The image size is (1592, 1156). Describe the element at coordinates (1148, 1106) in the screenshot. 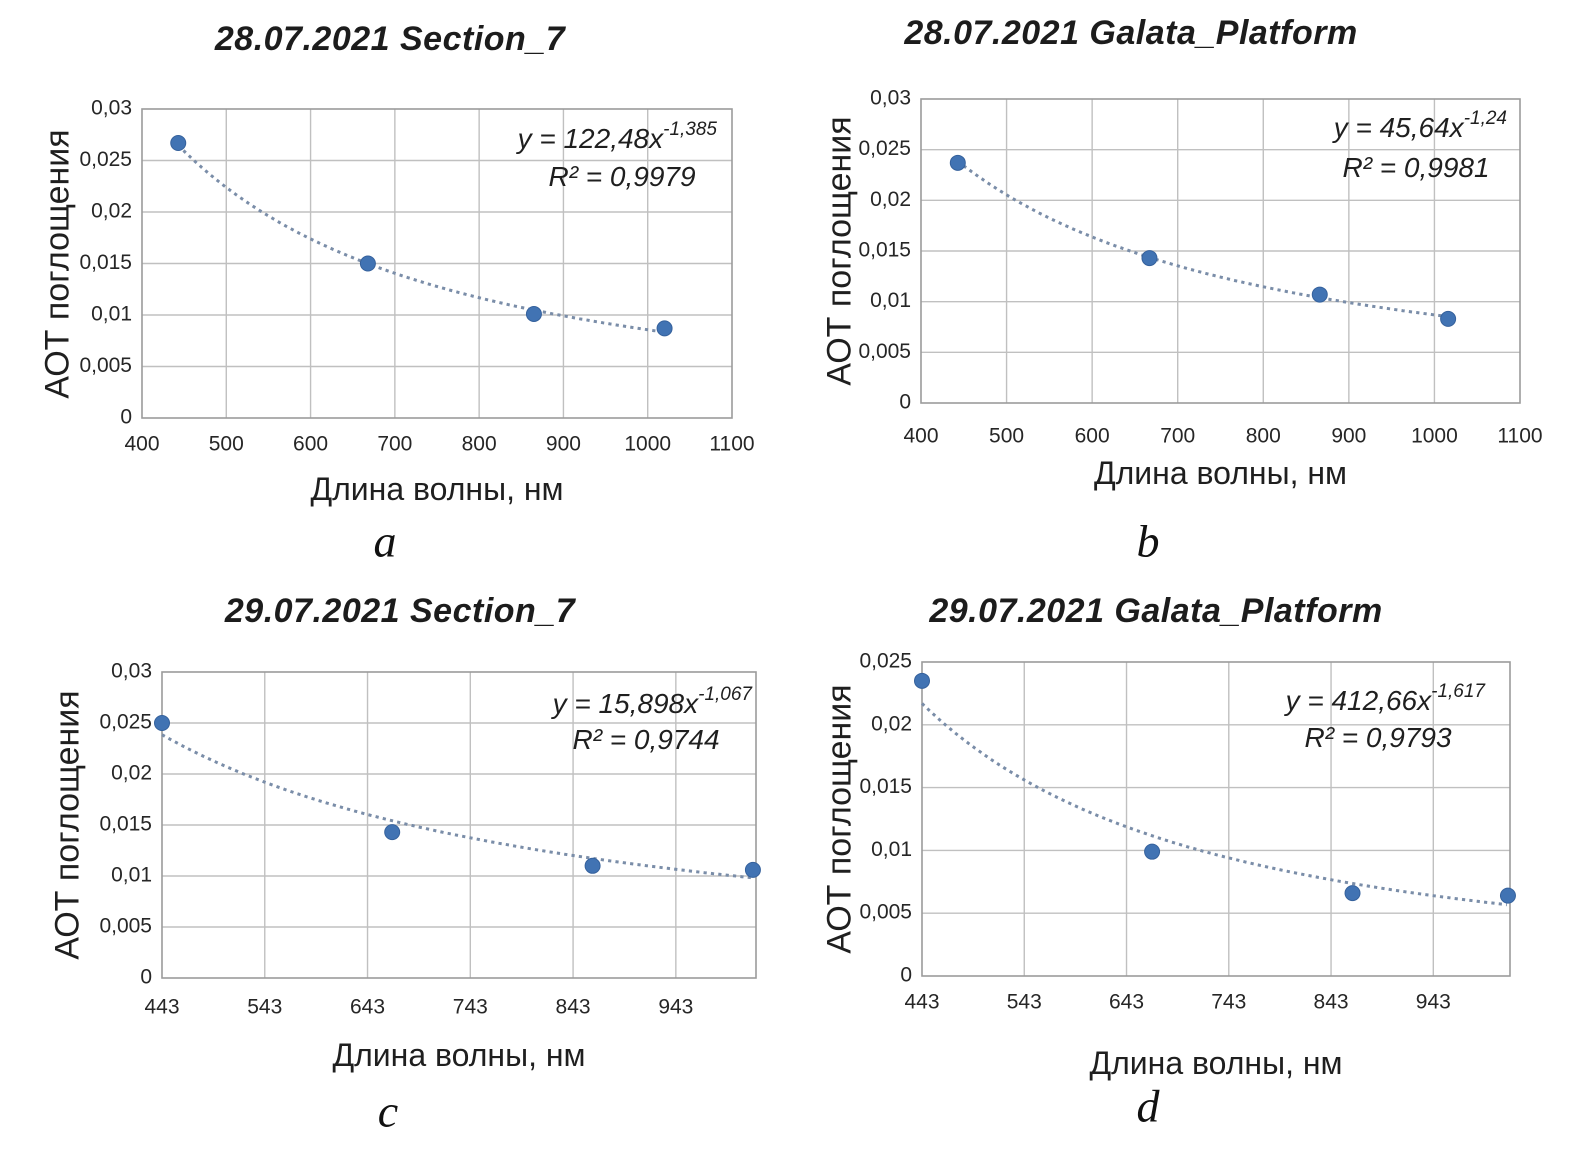

I see `subfigure-caption: d` at that location.